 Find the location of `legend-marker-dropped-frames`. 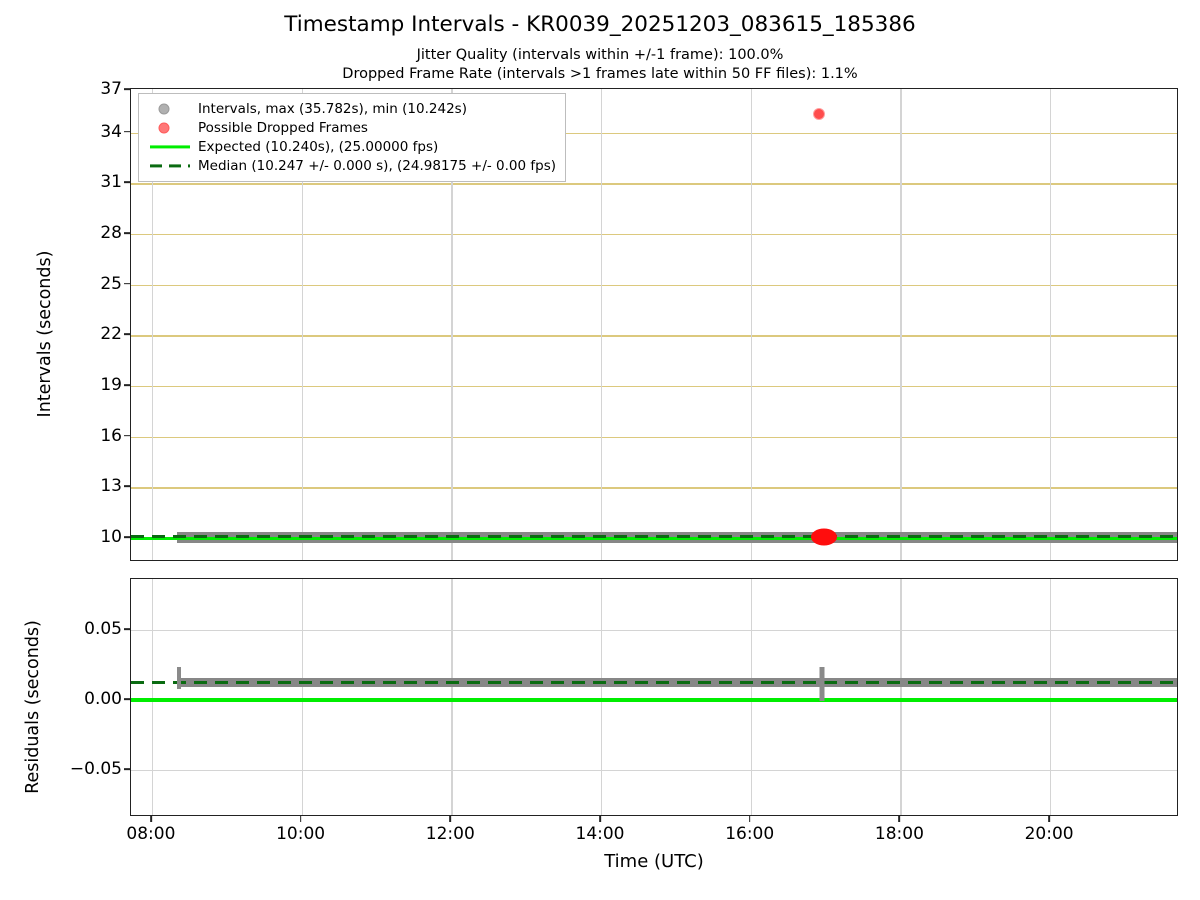

legend-marker-dropped-frames is located at coordinates (170, 127).